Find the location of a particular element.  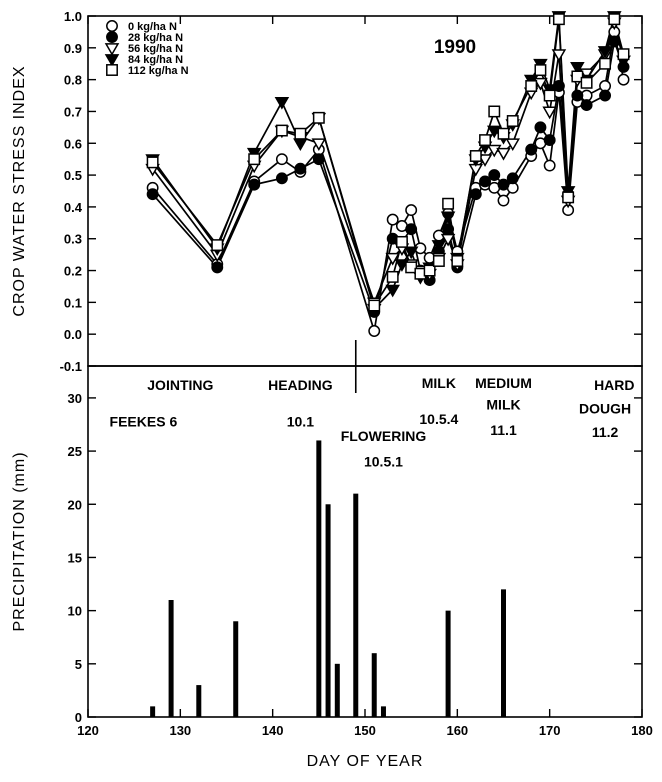

precip-x-tick-label: 150 is located at coordinates (365, 730).